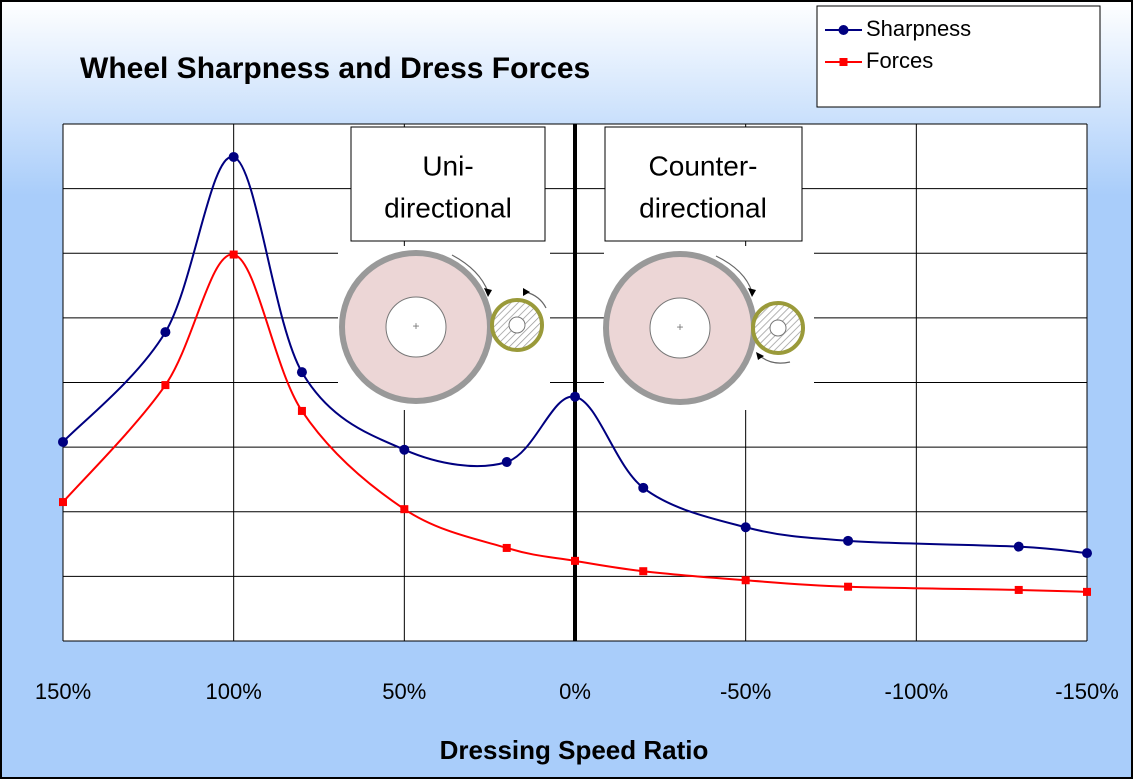 This screenshot has height=779, width=1133. What do you see at coordinates (1087, 691) in the screenshot?
I see `x-tick-label: -150%` at bounding box center [1087, 691].